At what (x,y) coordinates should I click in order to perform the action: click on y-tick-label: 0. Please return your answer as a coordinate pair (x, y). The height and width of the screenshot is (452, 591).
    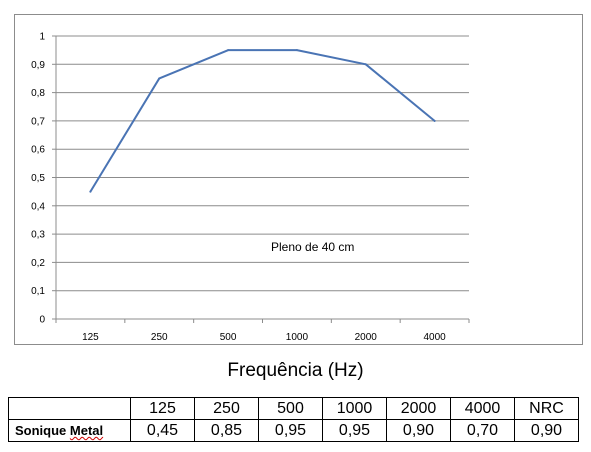
    Looking at the image, I should click on (42, 320).